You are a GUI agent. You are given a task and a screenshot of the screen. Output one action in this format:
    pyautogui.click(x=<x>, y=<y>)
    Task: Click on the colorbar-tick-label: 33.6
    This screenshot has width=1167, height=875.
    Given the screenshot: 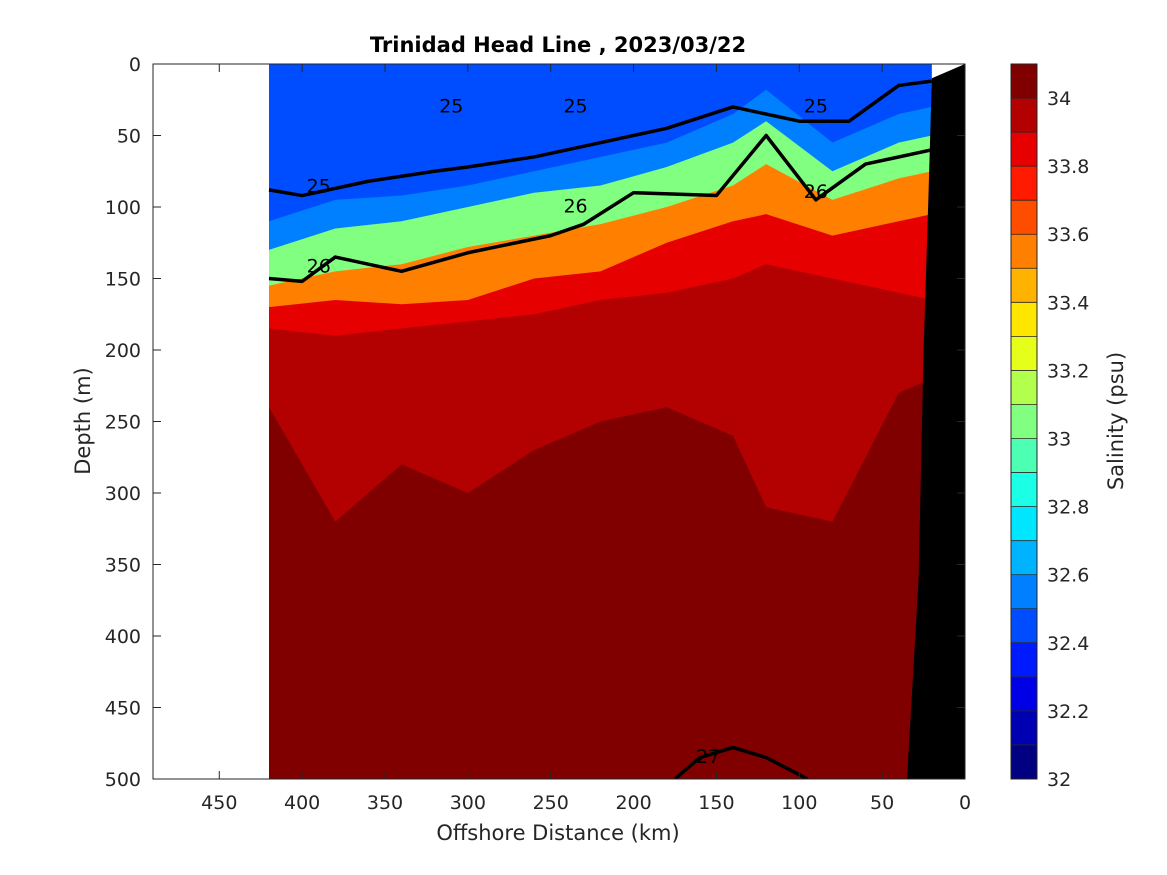 What is the action you would take?
    pyautogui.click(x=1068, y=235)
    